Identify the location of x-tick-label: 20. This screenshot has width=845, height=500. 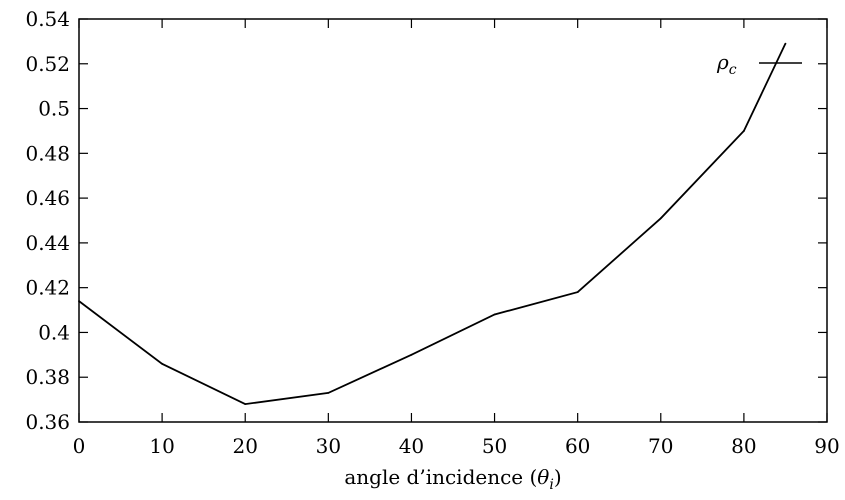
(244, 446).